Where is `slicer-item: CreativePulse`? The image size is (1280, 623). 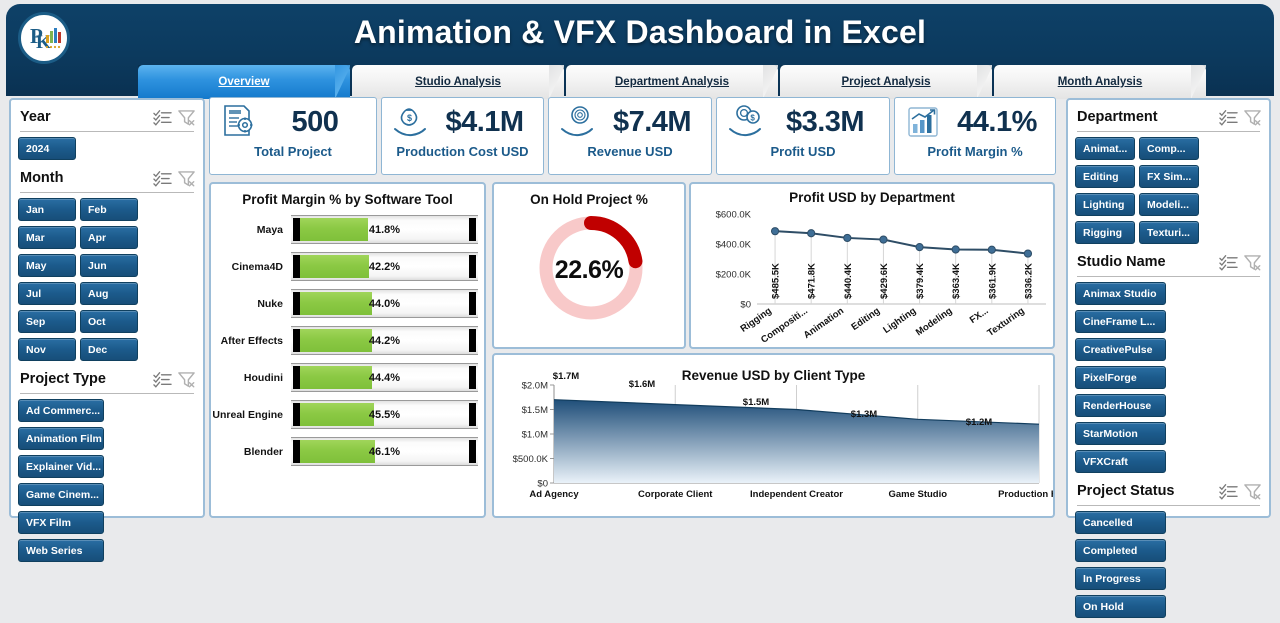
slicer-item: CreativePulse is located at coordinates (1120, 349).